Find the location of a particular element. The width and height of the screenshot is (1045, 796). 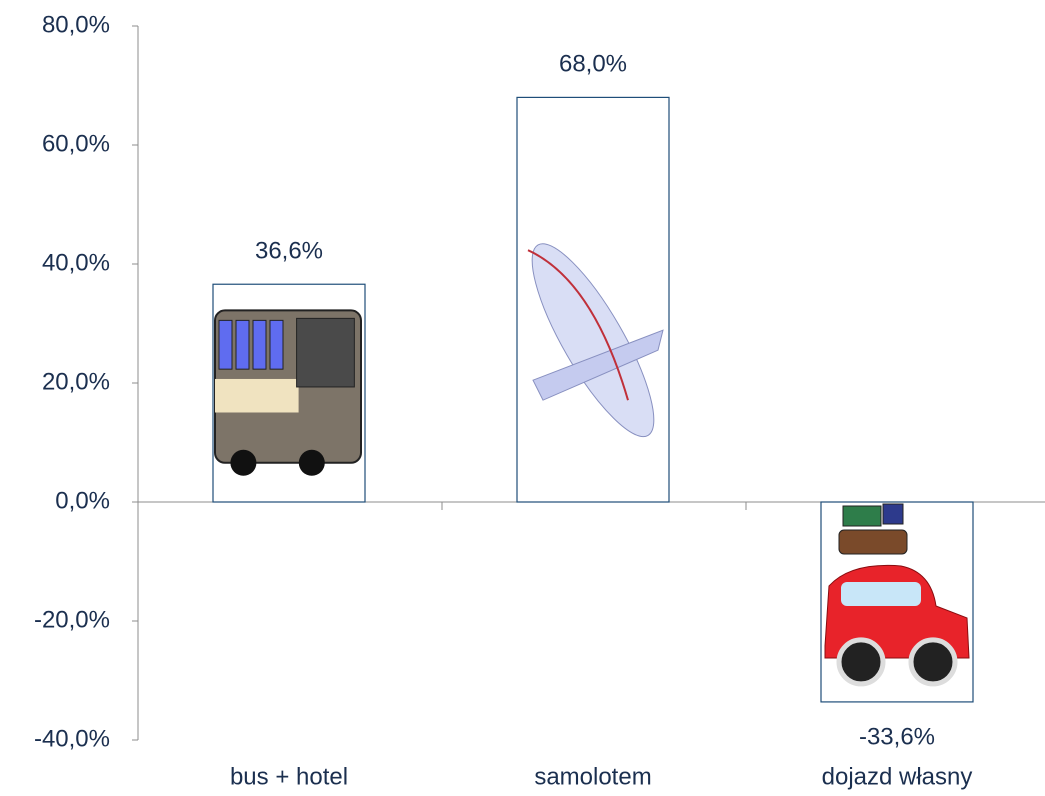

x-tick-label: samolotem is located at coordinates (592, 776).